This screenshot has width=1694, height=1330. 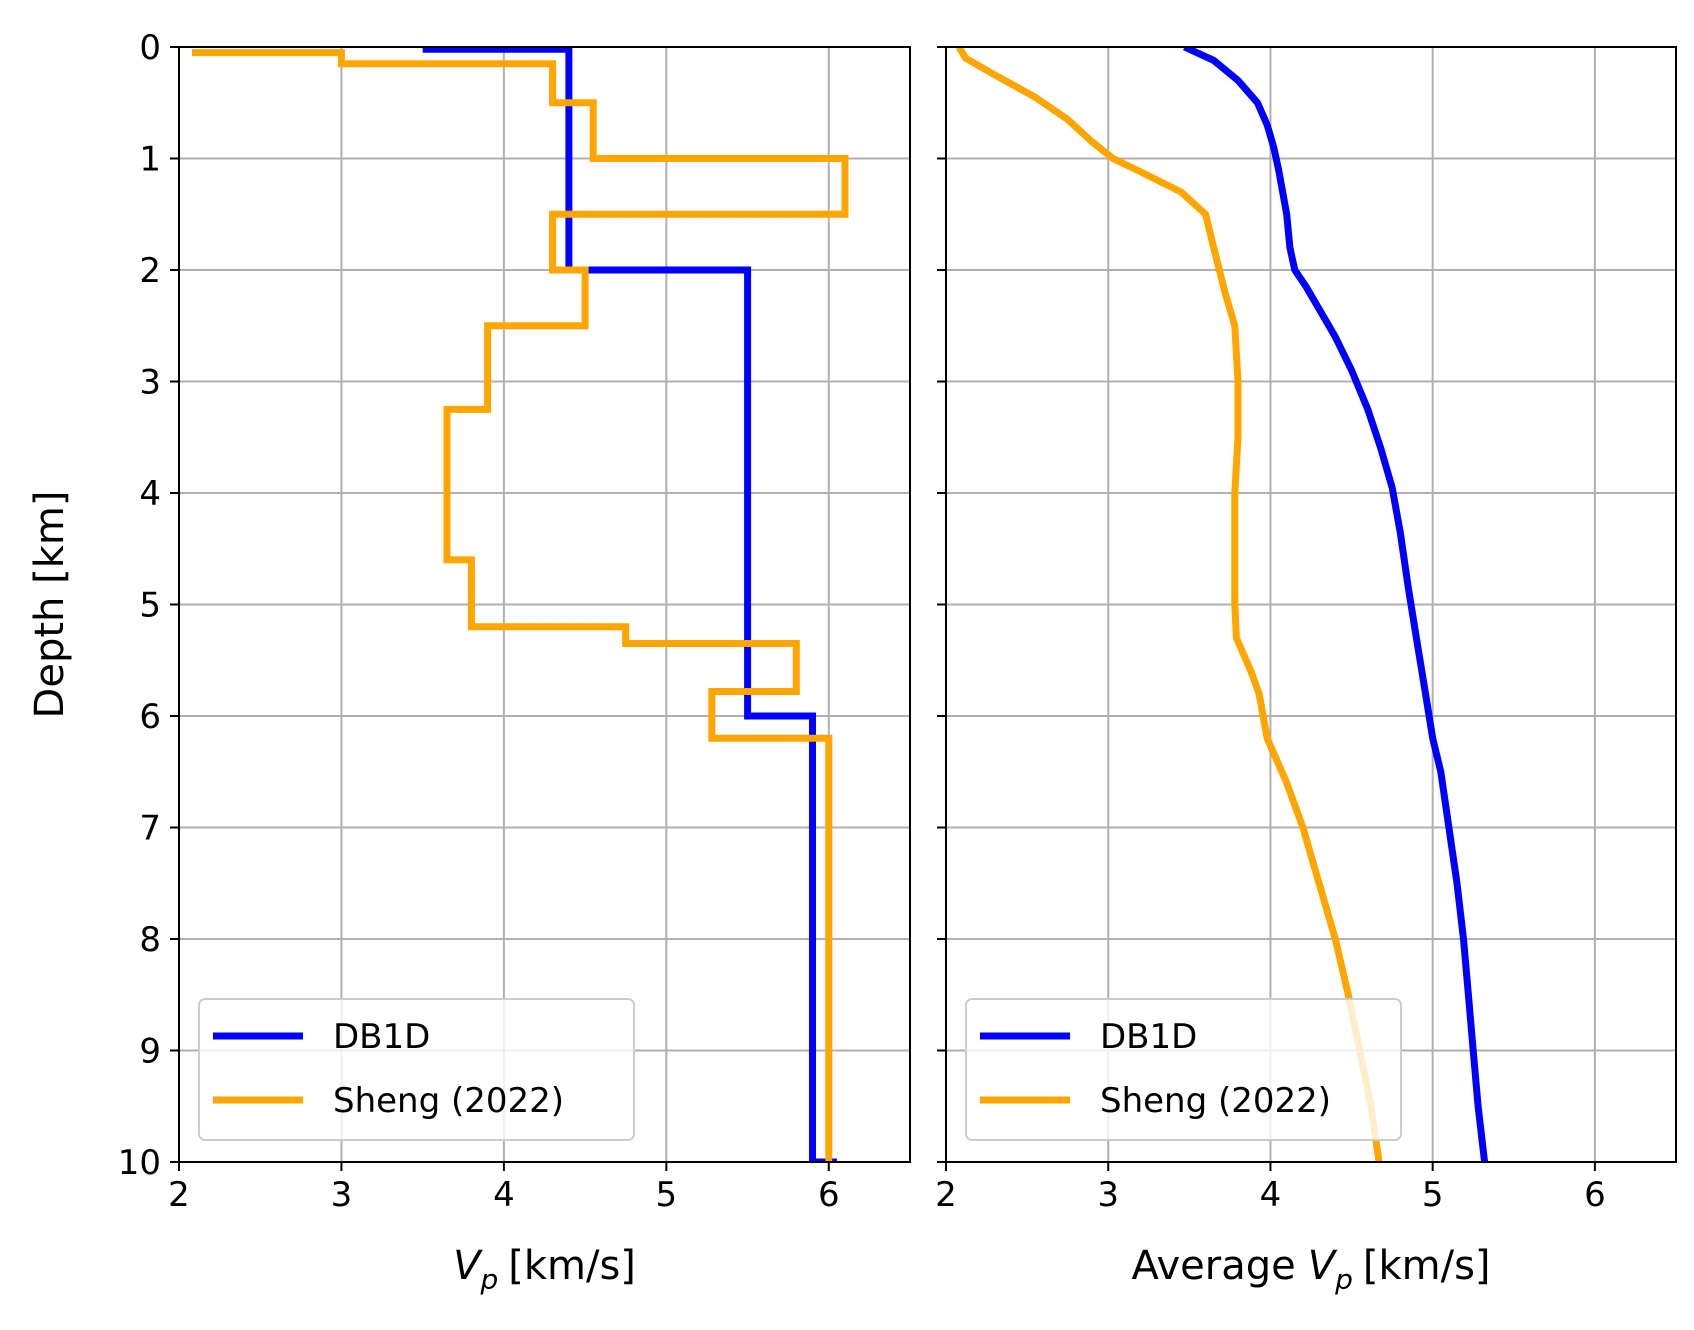 I want to click on right-xlabel: Average Vp [km/s], so click(x=1310, y=1269).